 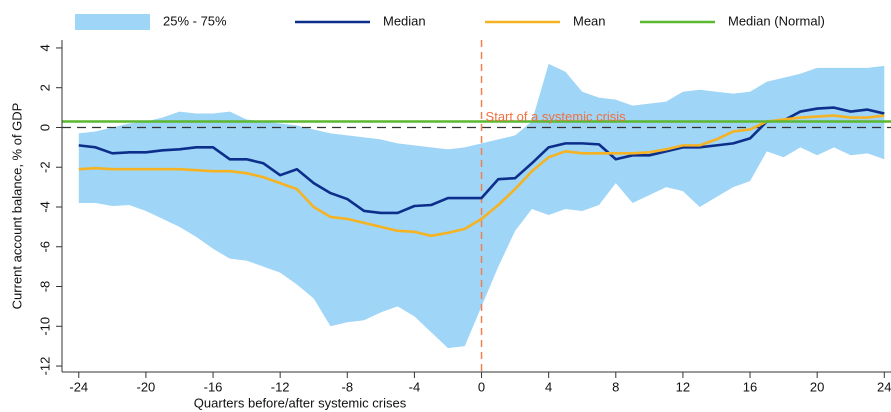 I want to click on y-tick-label: -8, so click(x=44, y=287).